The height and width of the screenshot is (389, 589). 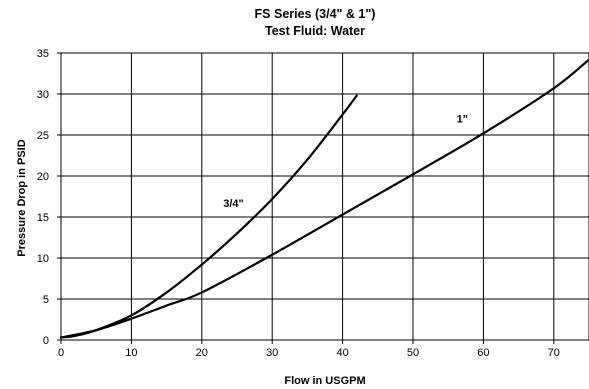 What do you see at coordinates (342, 353) in the screenshot?
I see `x-tick-label: 40` at bounding box center [342, 353].